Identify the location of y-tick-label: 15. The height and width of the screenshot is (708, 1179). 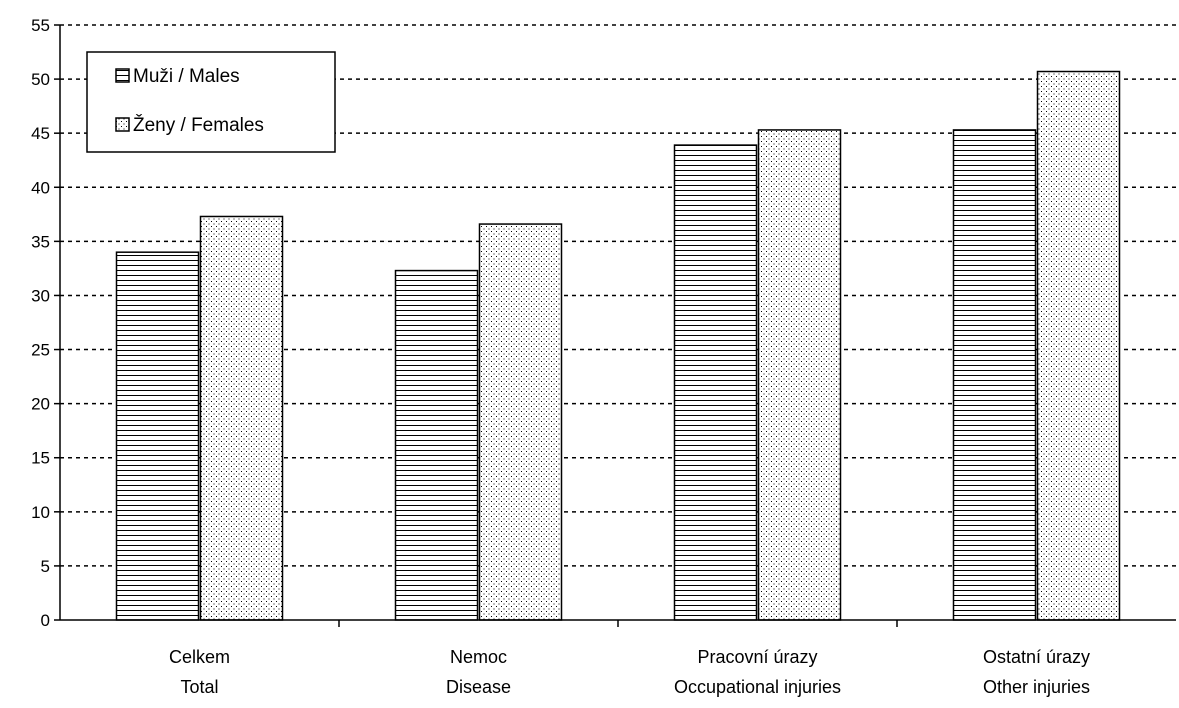
(40, 458).